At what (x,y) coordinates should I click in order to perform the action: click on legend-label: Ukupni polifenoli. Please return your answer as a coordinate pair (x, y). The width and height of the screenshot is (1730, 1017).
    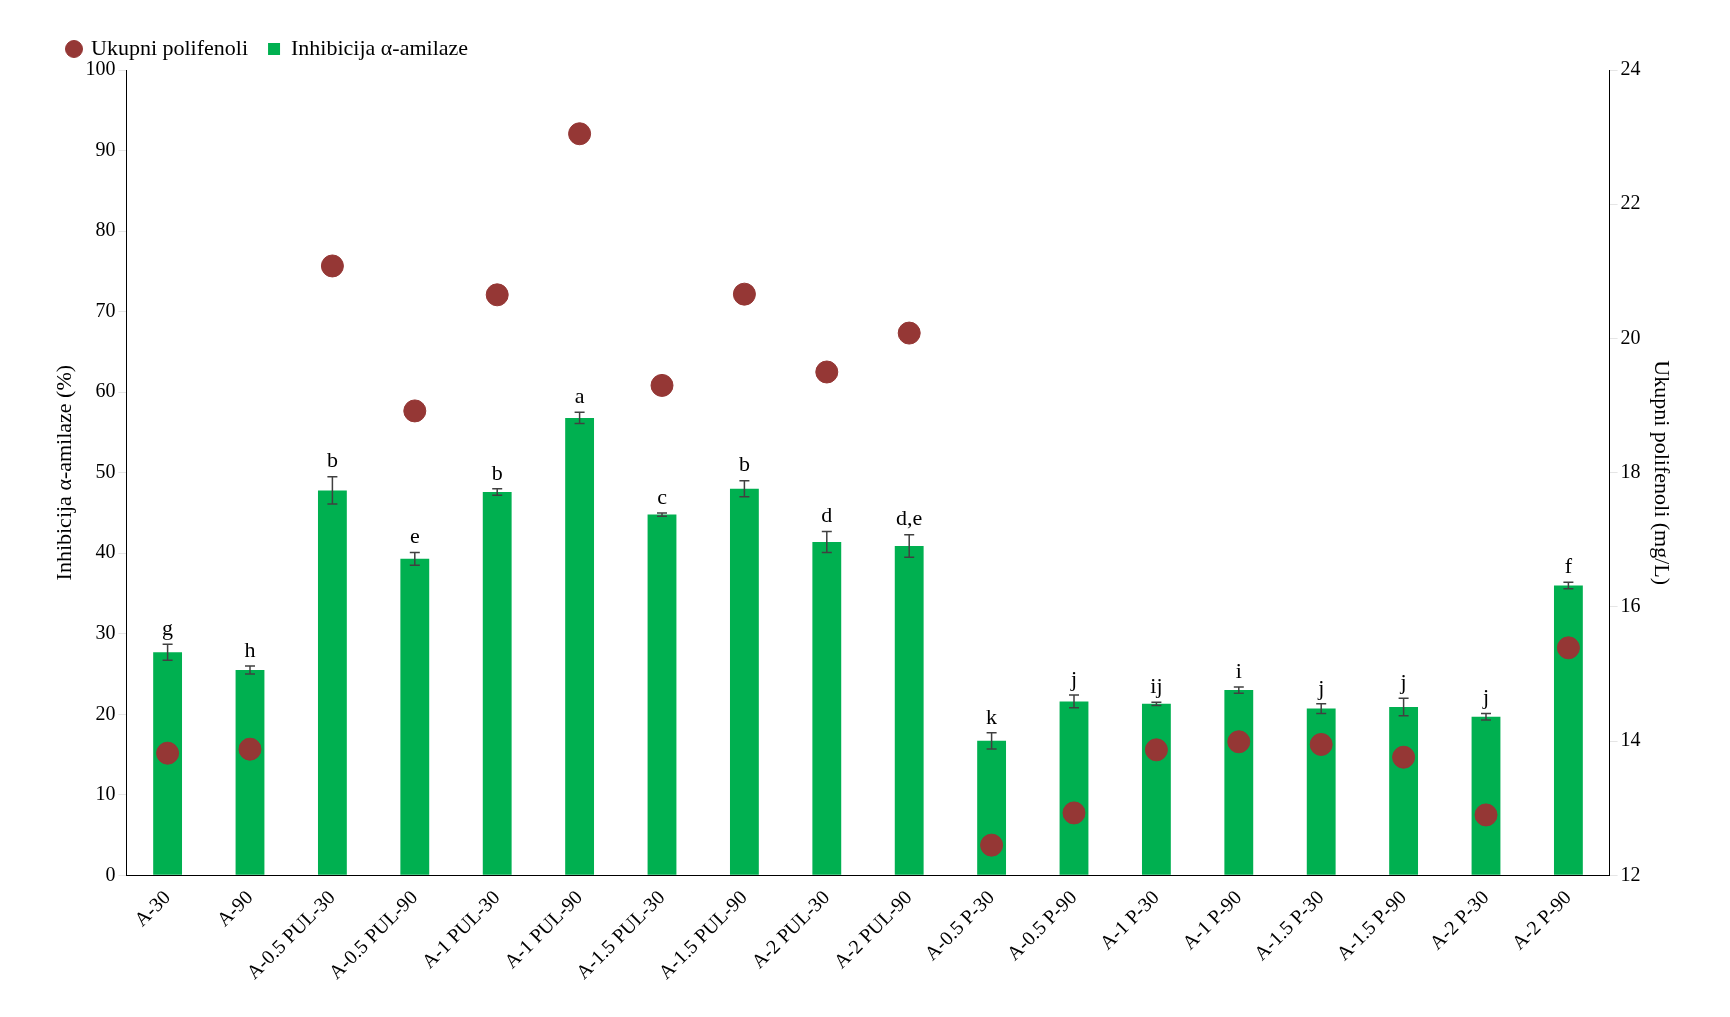
    Looking at the image, I should click on (170, 47).